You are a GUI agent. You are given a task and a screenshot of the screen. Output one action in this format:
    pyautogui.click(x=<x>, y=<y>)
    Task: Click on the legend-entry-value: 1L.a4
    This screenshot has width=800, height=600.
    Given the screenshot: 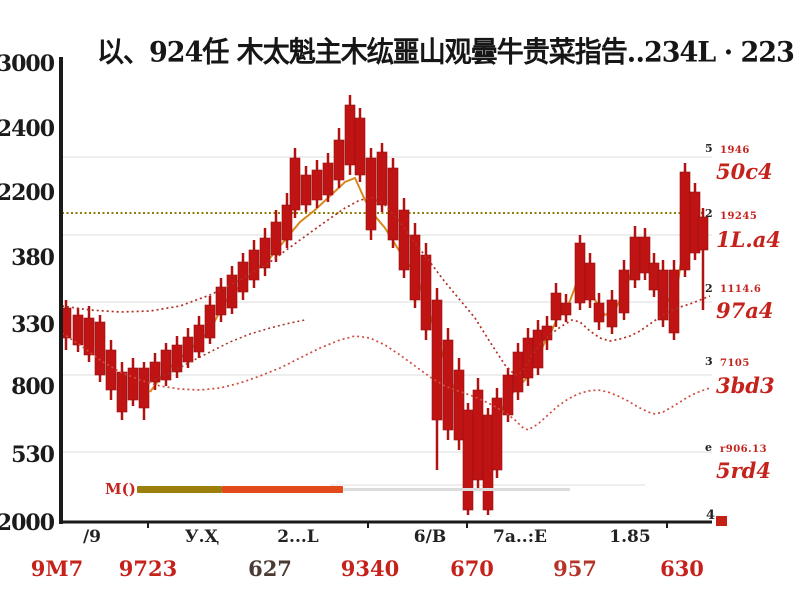 What is the action you would take?
    pyautogui.click(x=748, y=239)
    